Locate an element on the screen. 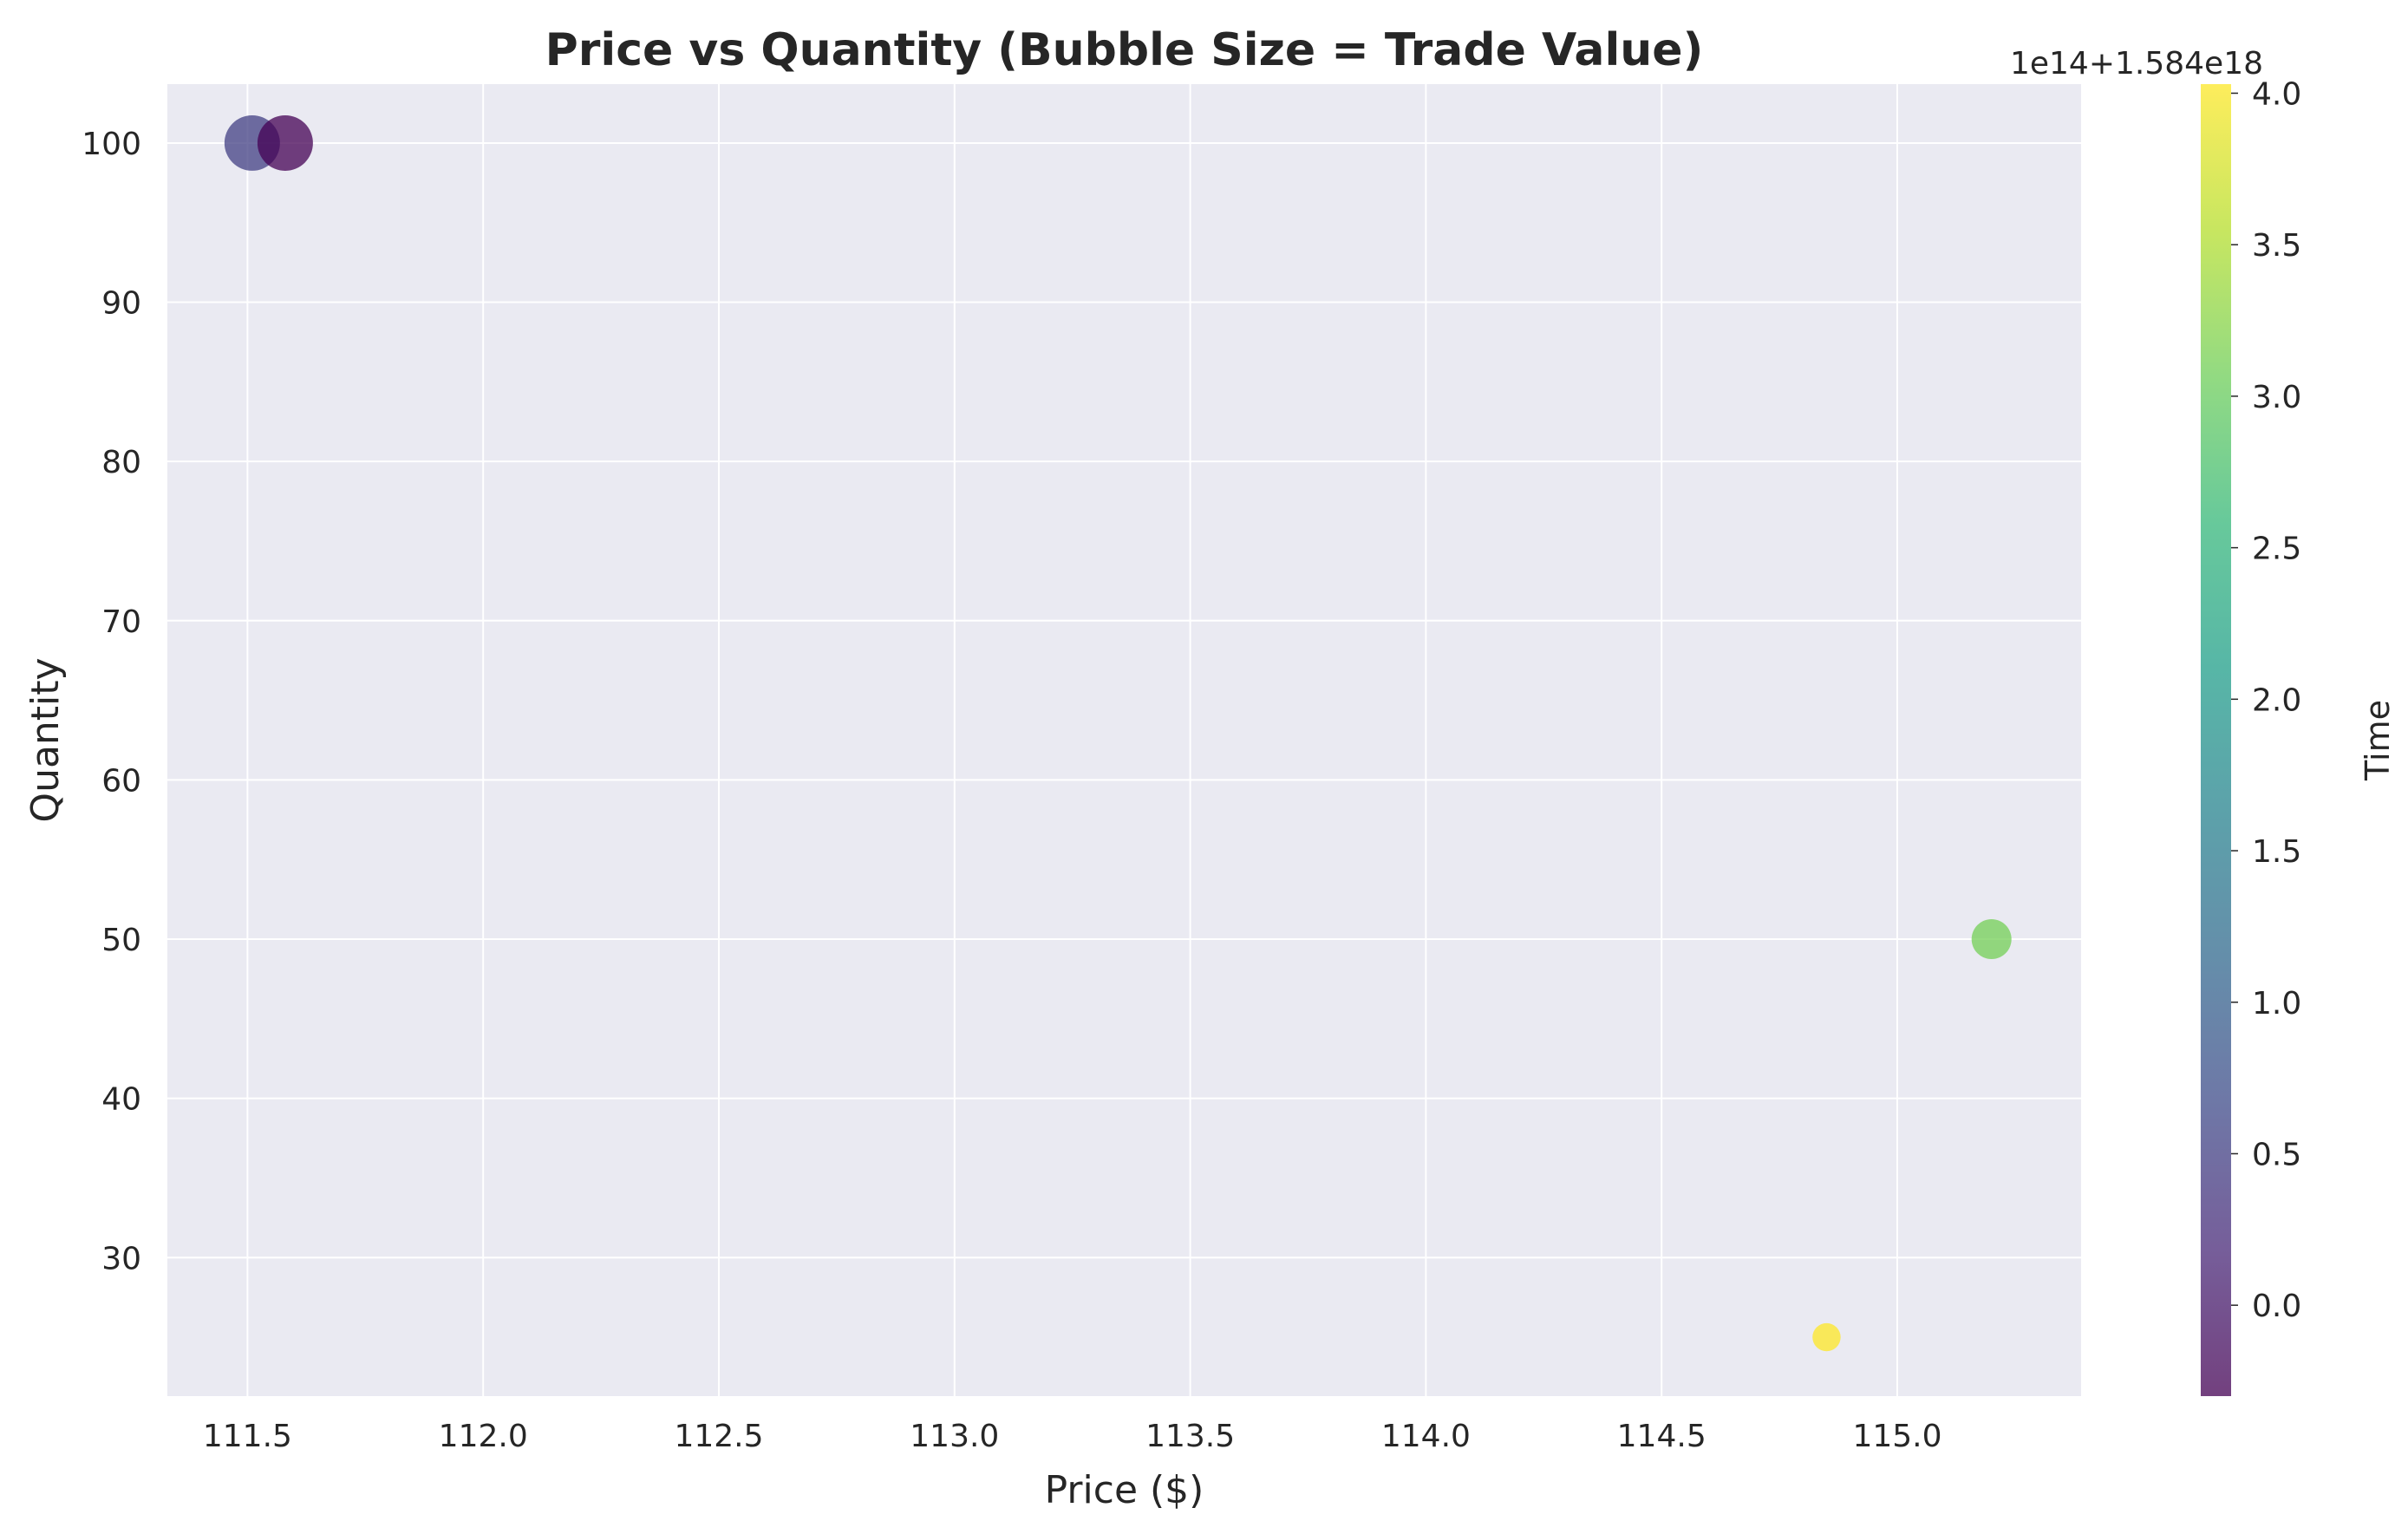 The width and height of the screenshot is (2408, 1534). y-tick-label: 70 is located at coordinates (121, 622).